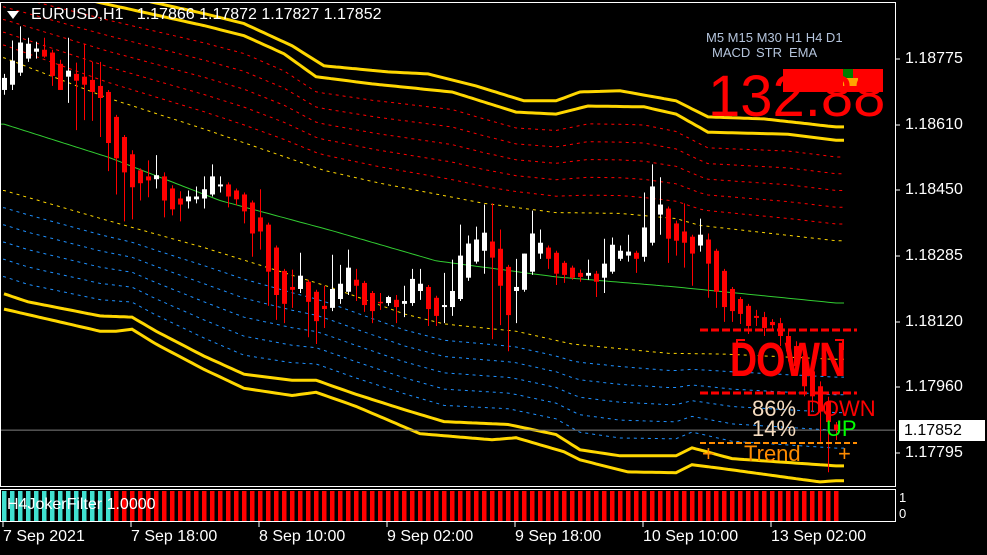  I want to click on time-tick-label: 8 Sep 10:00, so click(302, 536).